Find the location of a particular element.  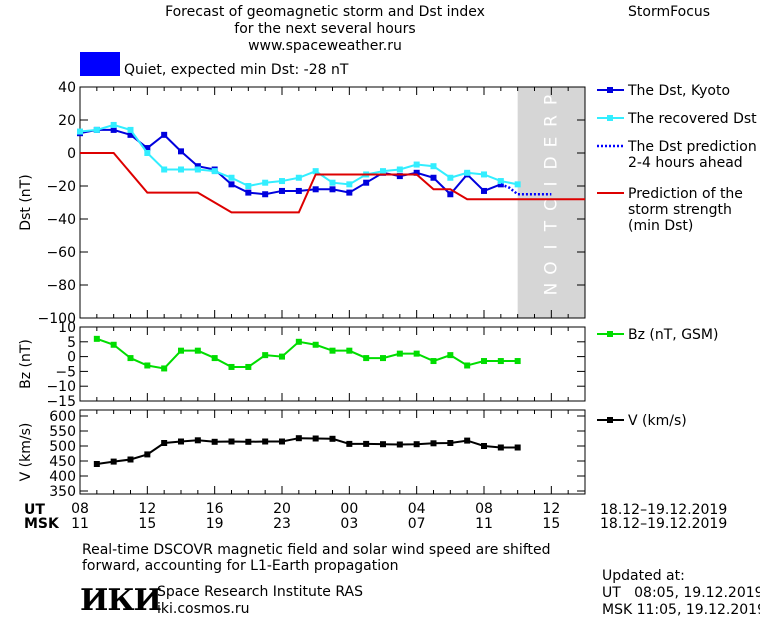

institute-url: iki.cosmos.ru is located at coordinates (203, 609).